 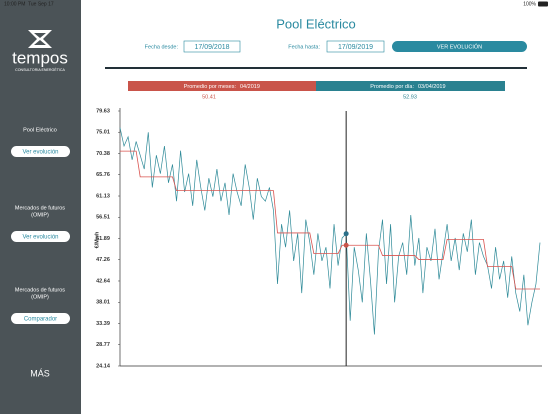 I want to click on status-battery: 100%, so click(x=529, y=4).